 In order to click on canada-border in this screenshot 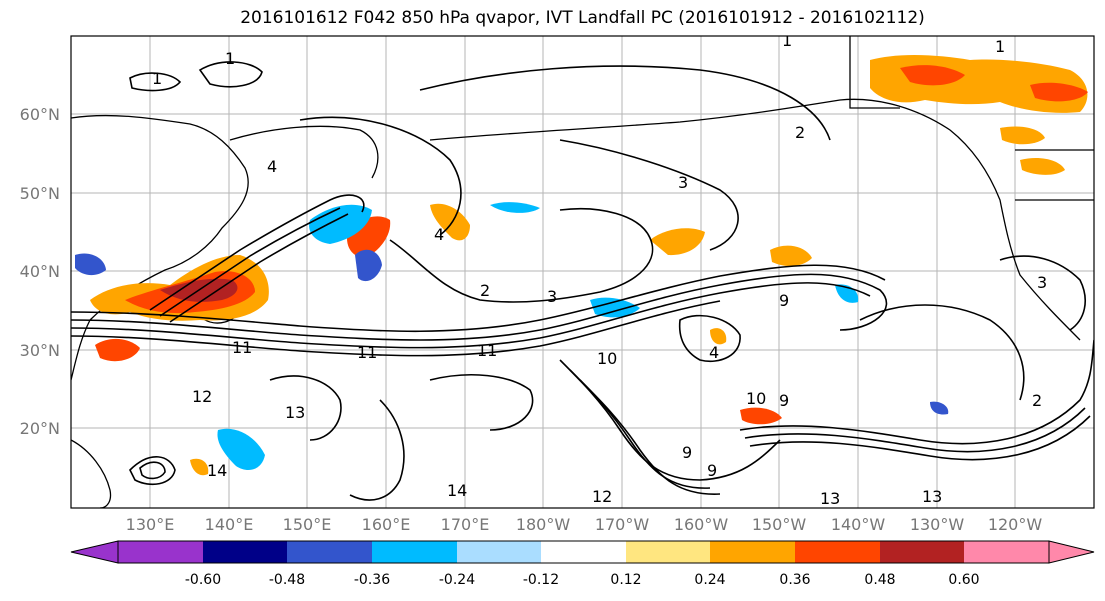, I will do `click(874, 72)`.